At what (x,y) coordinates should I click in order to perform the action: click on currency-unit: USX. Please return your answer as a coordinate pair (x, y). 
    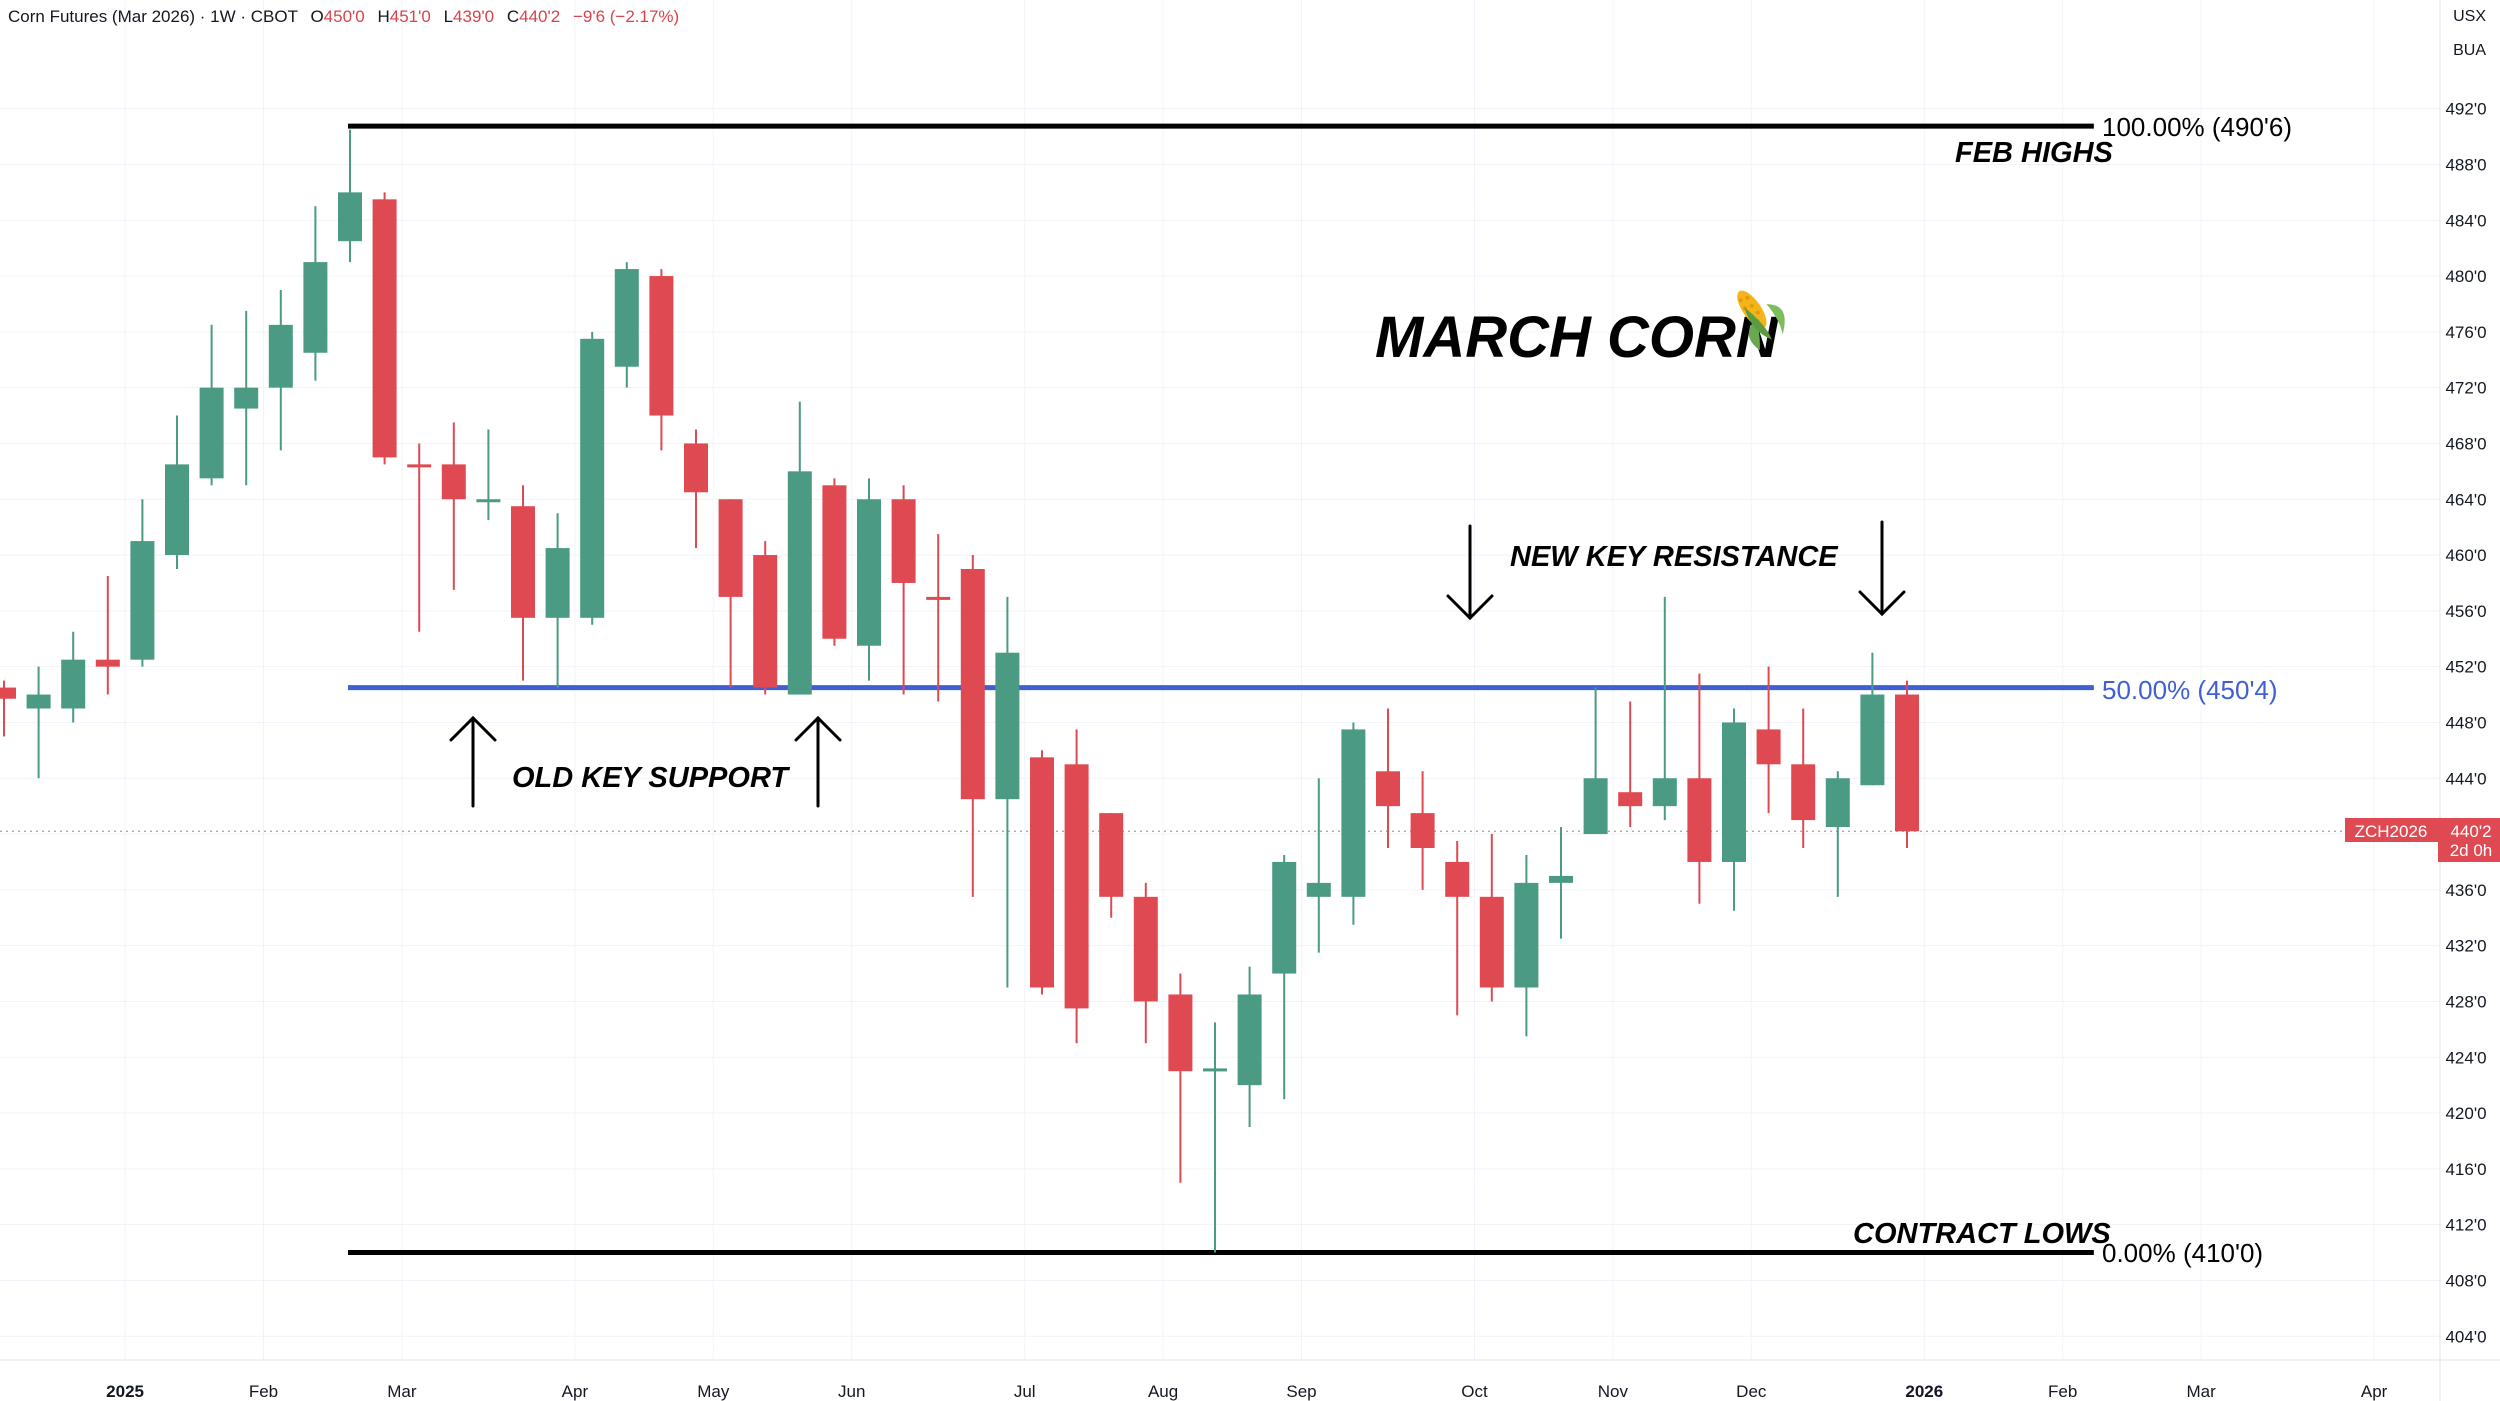
    Looking at the image, I should click on (2469, 16).